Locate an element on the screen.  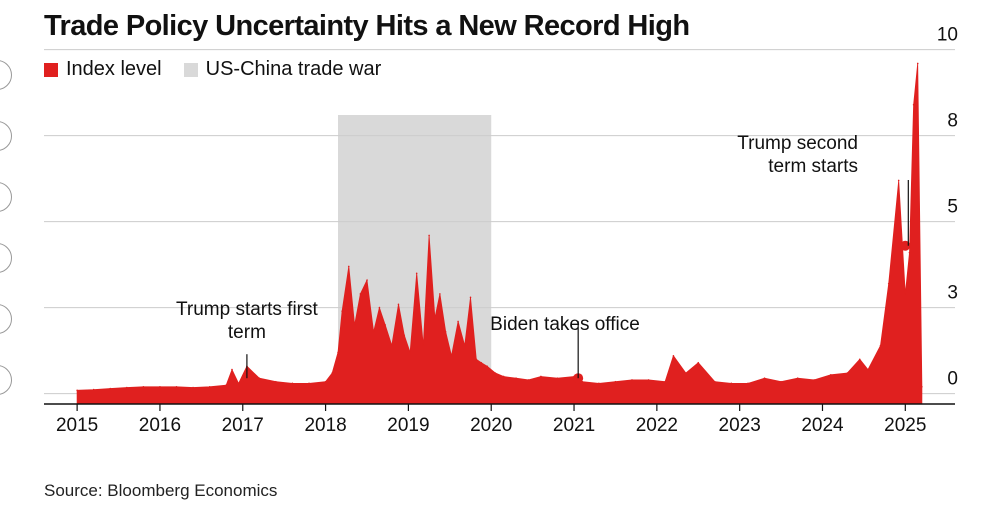
annotation-label: term is located at coordinates (247, 332).